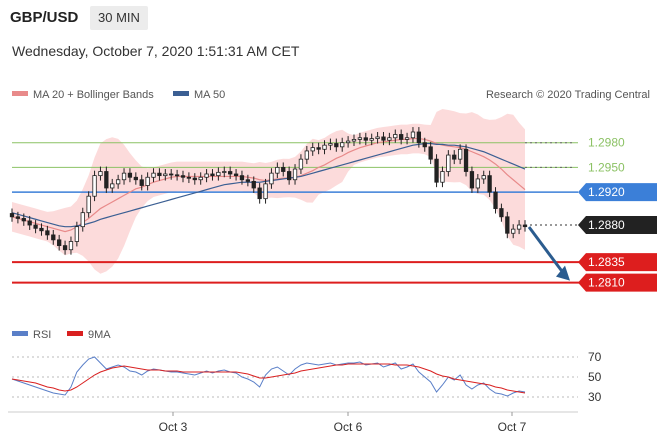 The width and height of the screenshot is (657, 436). Describe the element at coordinates (568, 95) in the screenshot. I see `credit-label: Research © 2020 Trading Central` at that location.